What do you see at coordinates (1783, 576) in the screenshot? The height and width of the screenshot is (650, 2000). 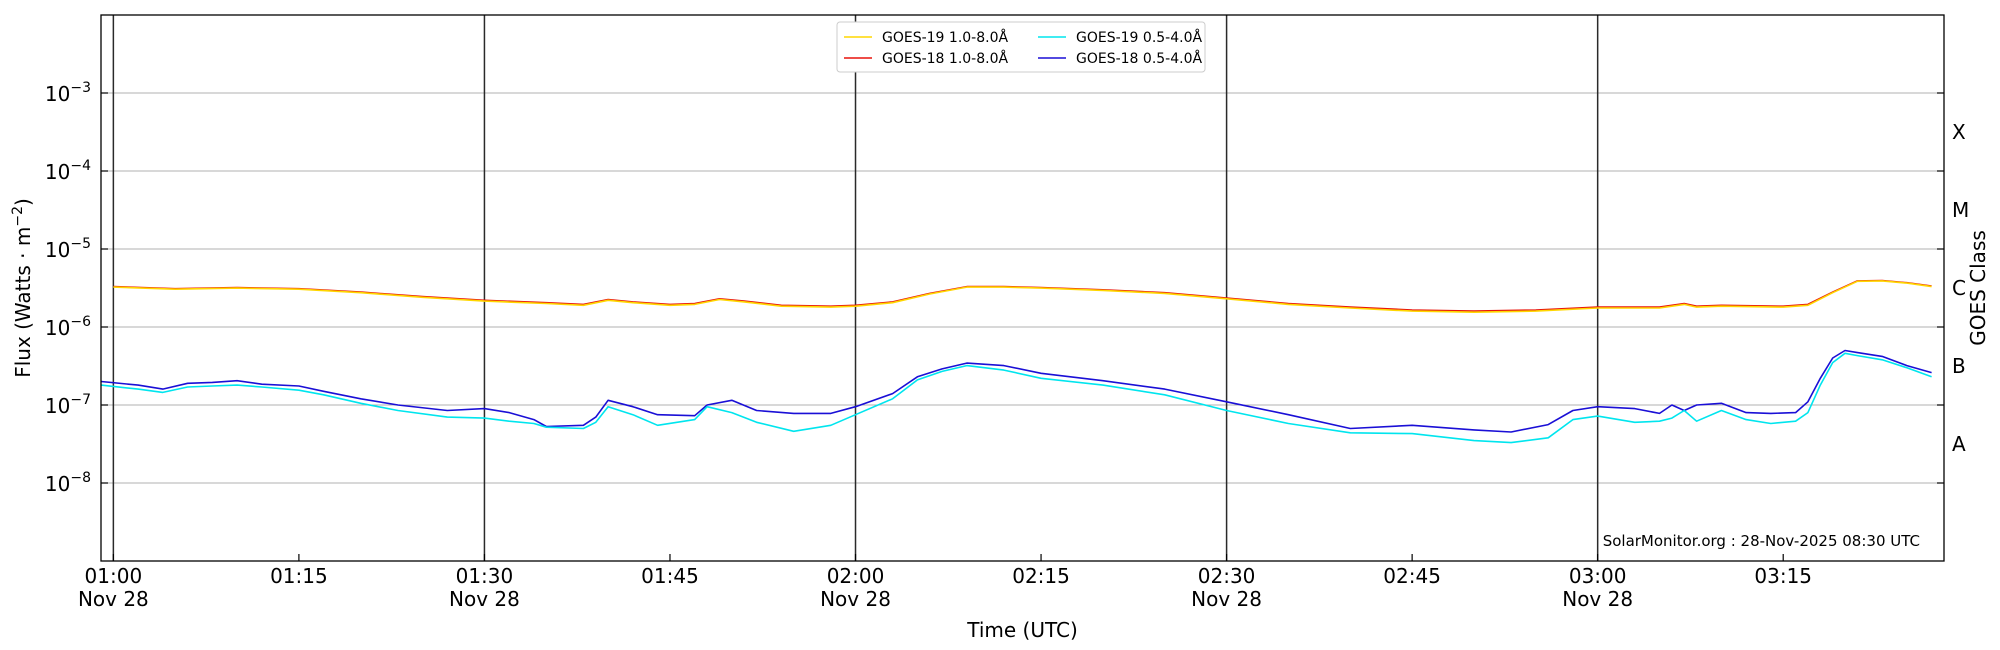 I see `x-tick-label: 03:15` at bounding box center [1783, 576].